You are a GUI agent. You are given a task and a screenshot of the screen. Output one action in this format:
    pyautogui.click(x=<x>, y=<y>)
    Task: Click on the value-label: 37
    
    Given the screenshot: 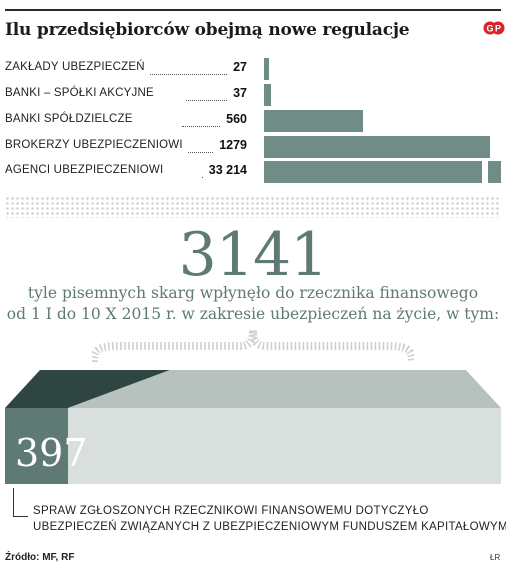 What is the action you would take?
    pyautogui.click(x=240, y=93)
    